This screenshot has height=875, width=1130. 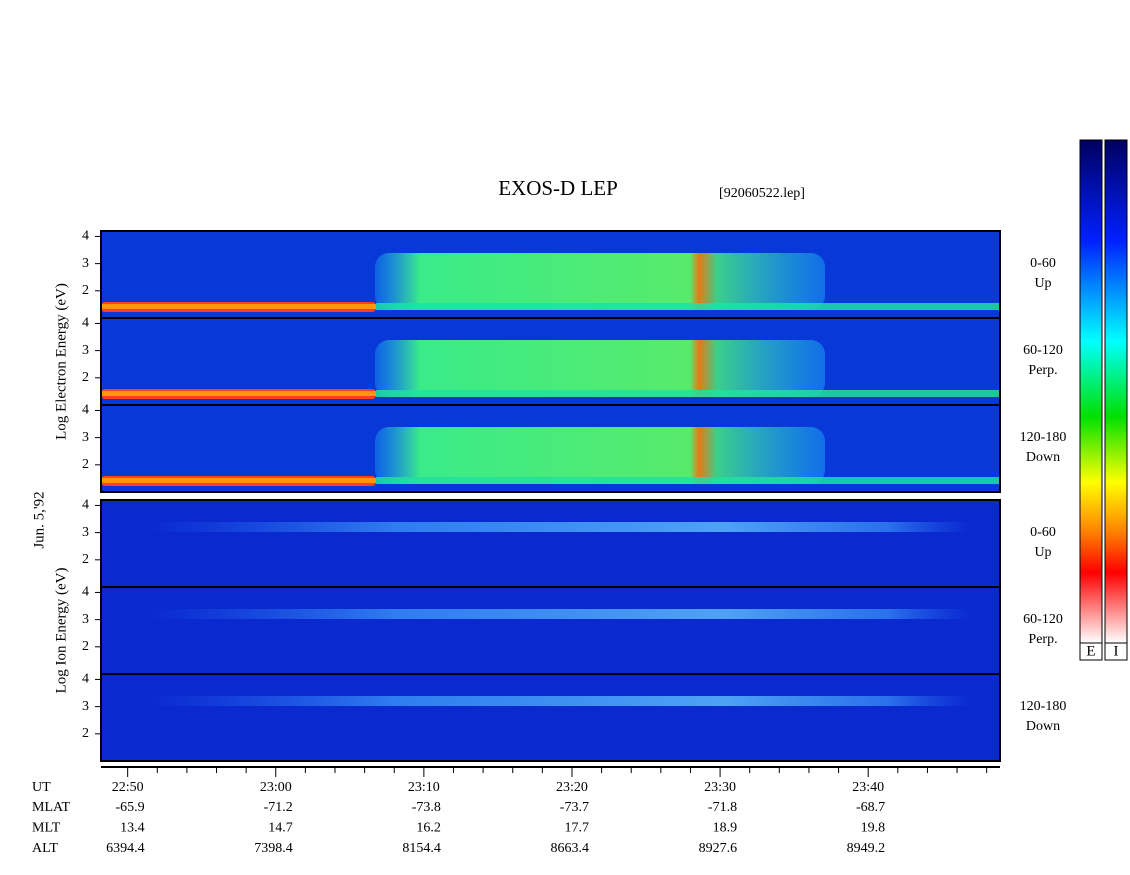 I want to click on ephemeris-value: 17.7, so click(x=576, y=828).